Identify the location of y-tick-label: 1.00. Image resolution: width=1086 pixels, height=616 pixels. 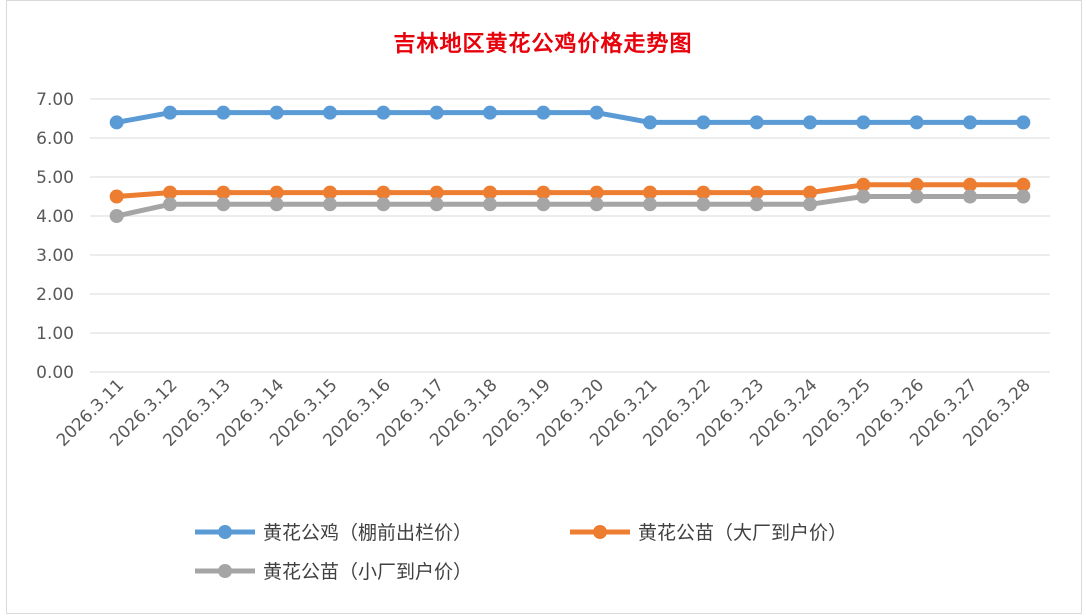
(55, 334).